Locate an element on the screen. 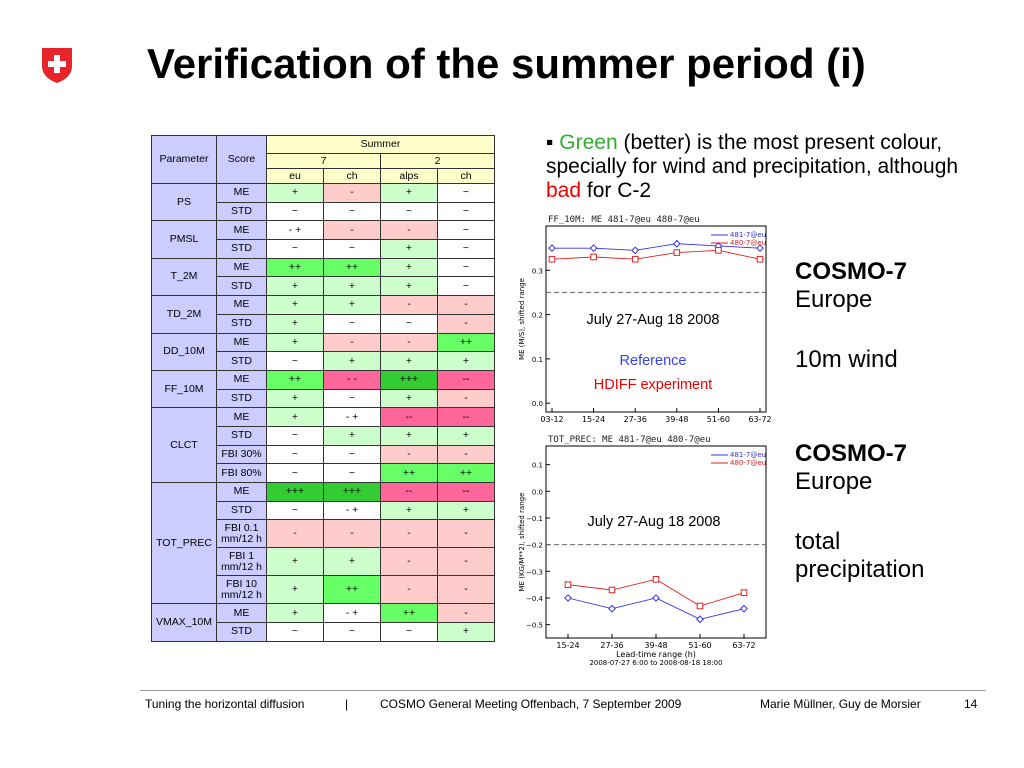 Image resolution: width=1024 pixels, height=768 pixels. side2-region: Europe is located at coordinates (834, 481).